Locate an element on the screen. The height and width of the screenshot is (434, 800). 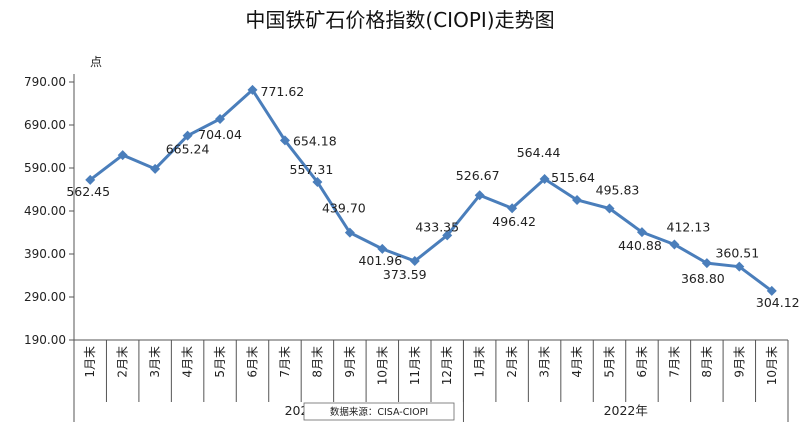
data-label: 412.13 is located at coordinates (689, 226).